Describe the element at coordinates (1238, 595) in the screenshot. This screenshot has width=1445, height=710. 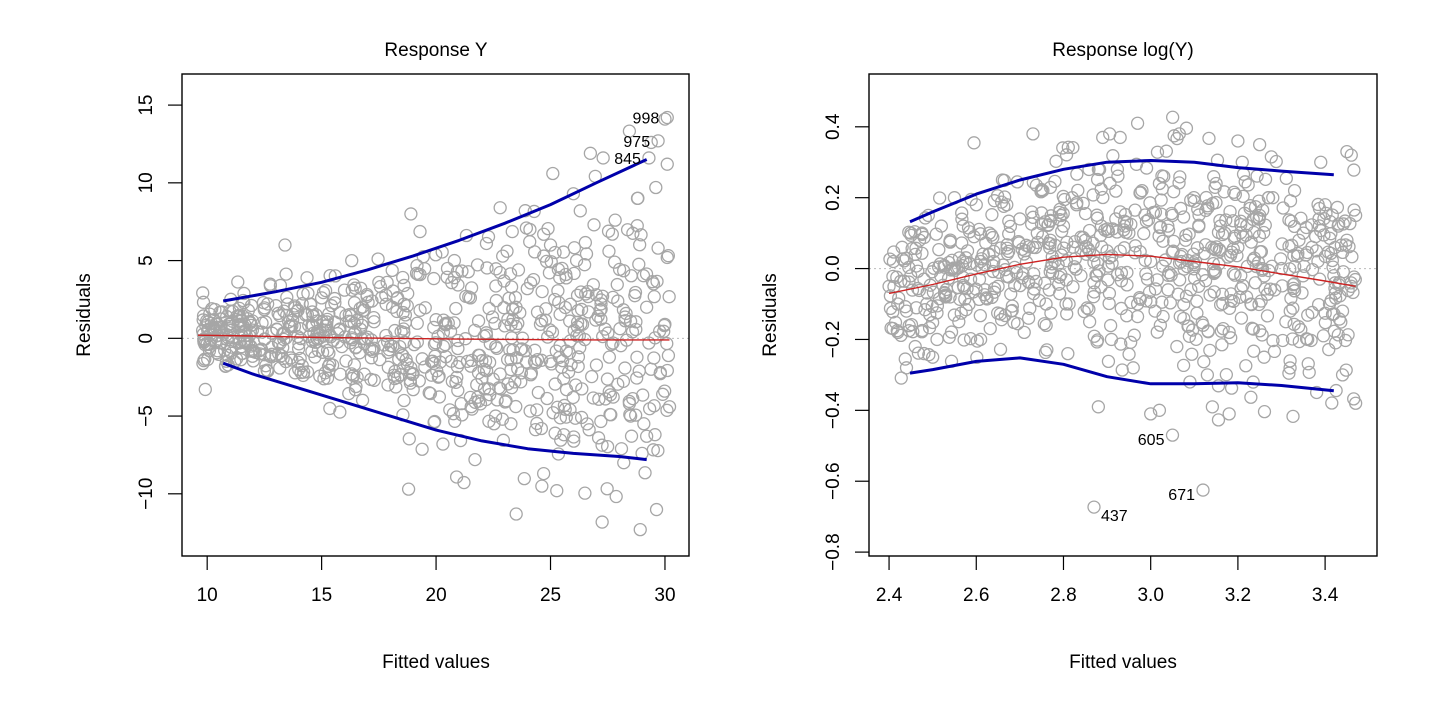
I see `x-tick-label: 3.2` at that location.